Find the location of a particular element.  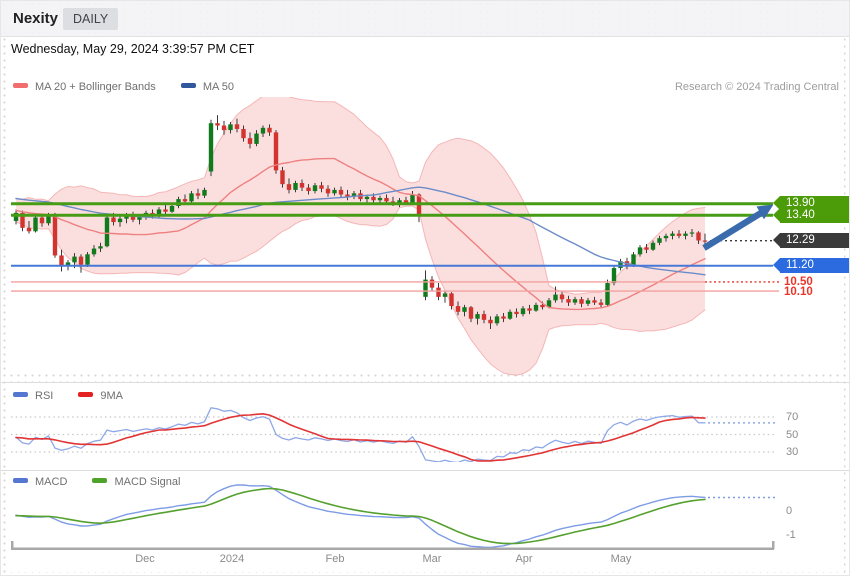

header-bar: Nexity DAILY is located at coordinates (425, 19).